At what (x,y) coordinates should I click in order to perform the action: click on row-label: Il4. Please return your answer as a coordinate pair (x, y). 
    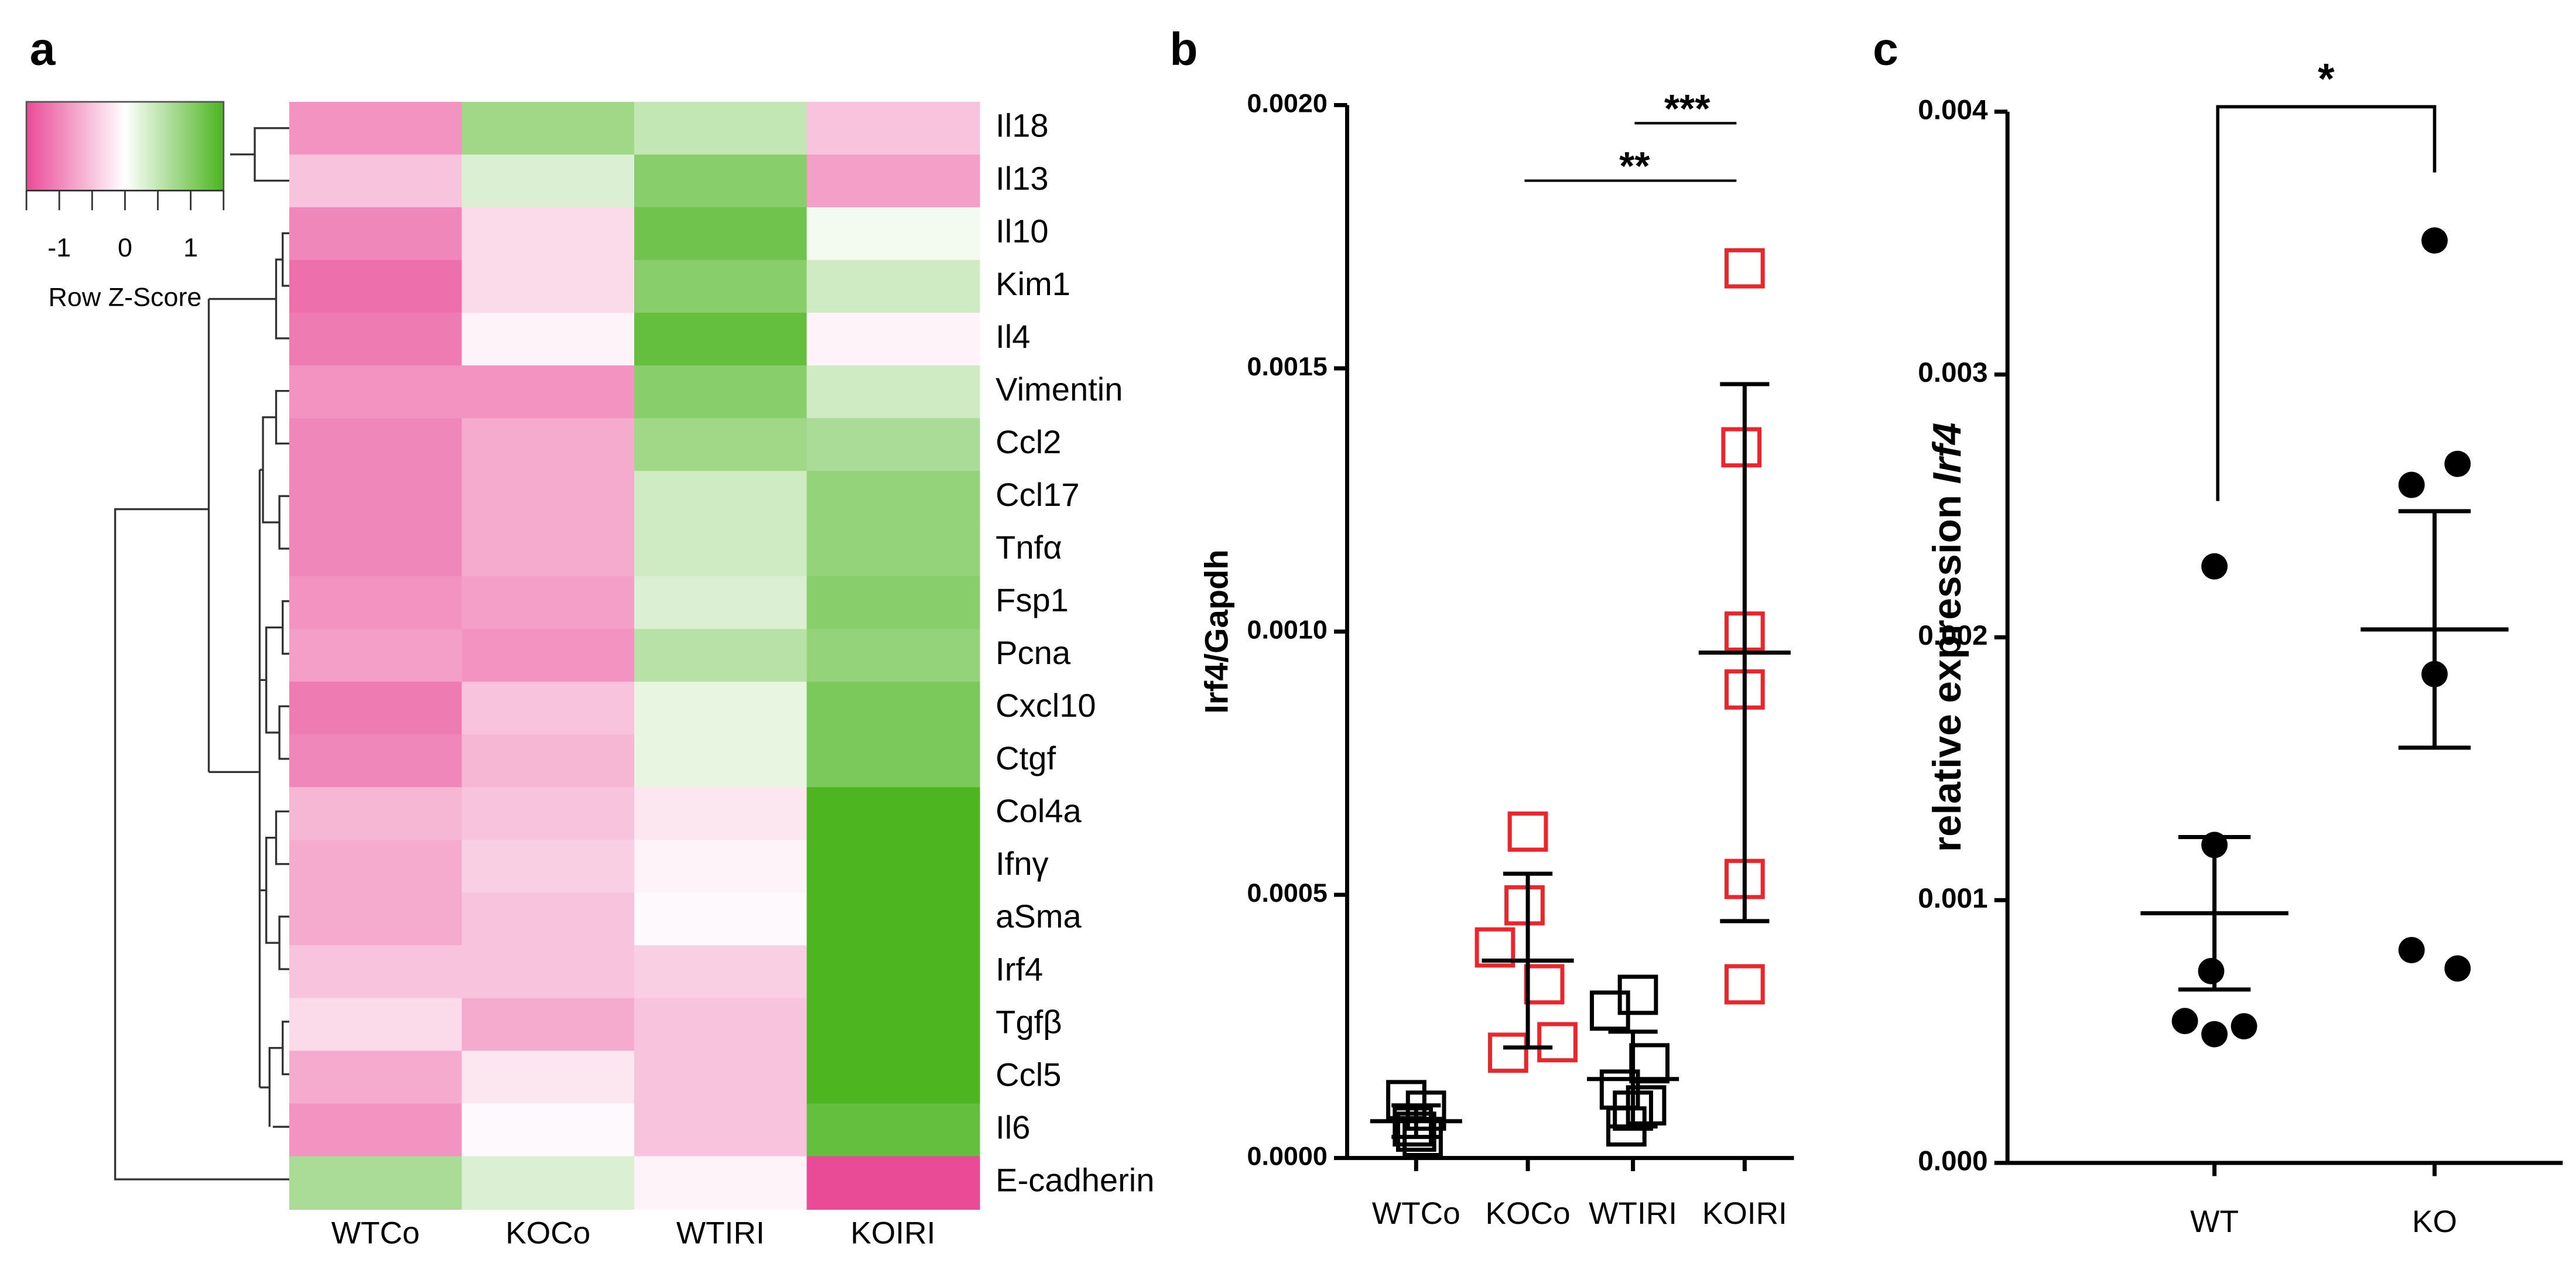
    Looking at the image, I should click on (1012, 337).